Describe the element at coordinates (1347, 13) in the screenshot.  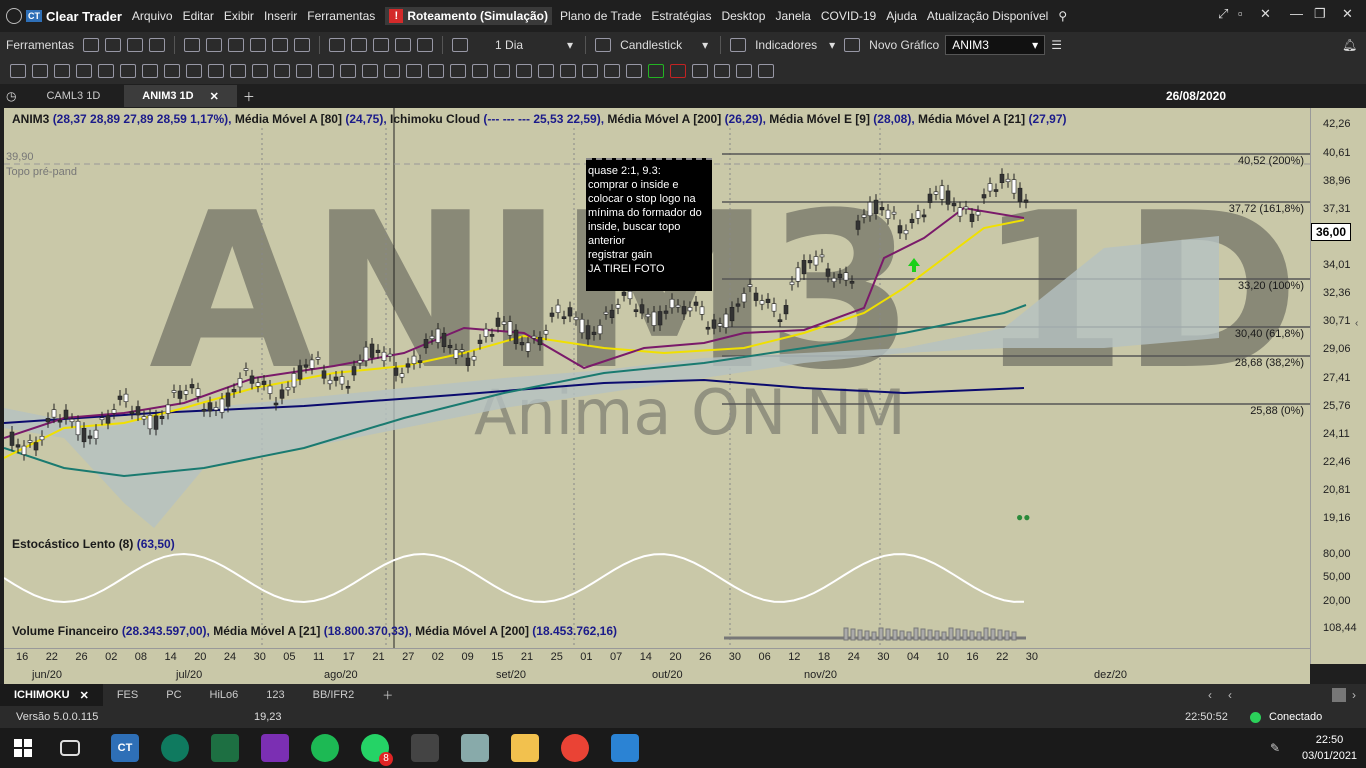
I see `window-close-icon: ✕` at that location.